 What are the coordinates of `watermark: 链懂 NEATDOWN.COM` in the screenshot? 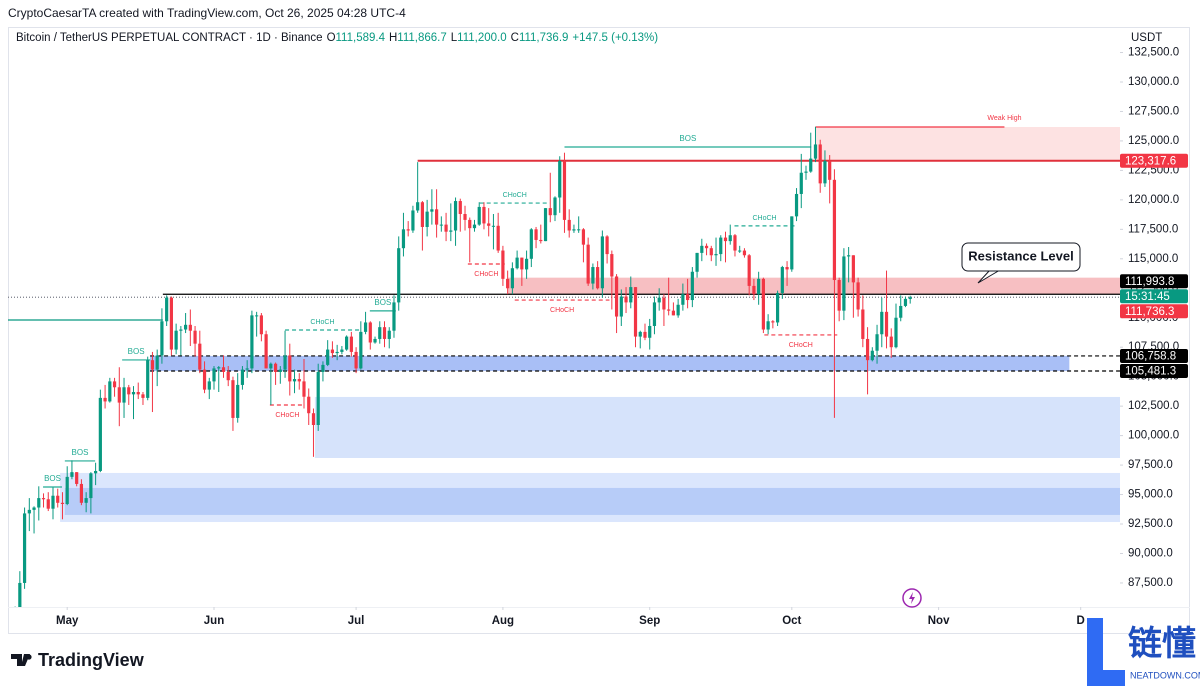 It's located at (1143, 652).